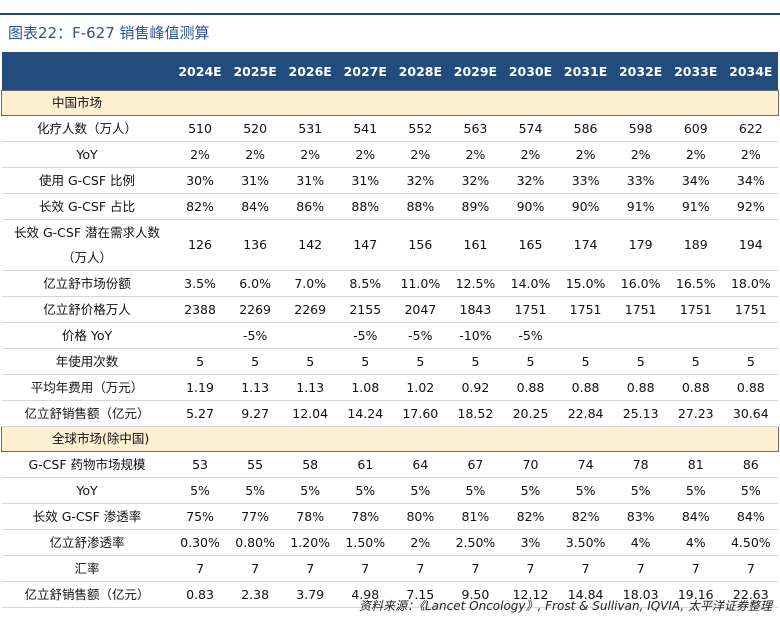 The height and width of the screenshot is (633, 780). Describe the element at coordinates (696, 464) in the screenshot. I see `cell: 81` at that location.